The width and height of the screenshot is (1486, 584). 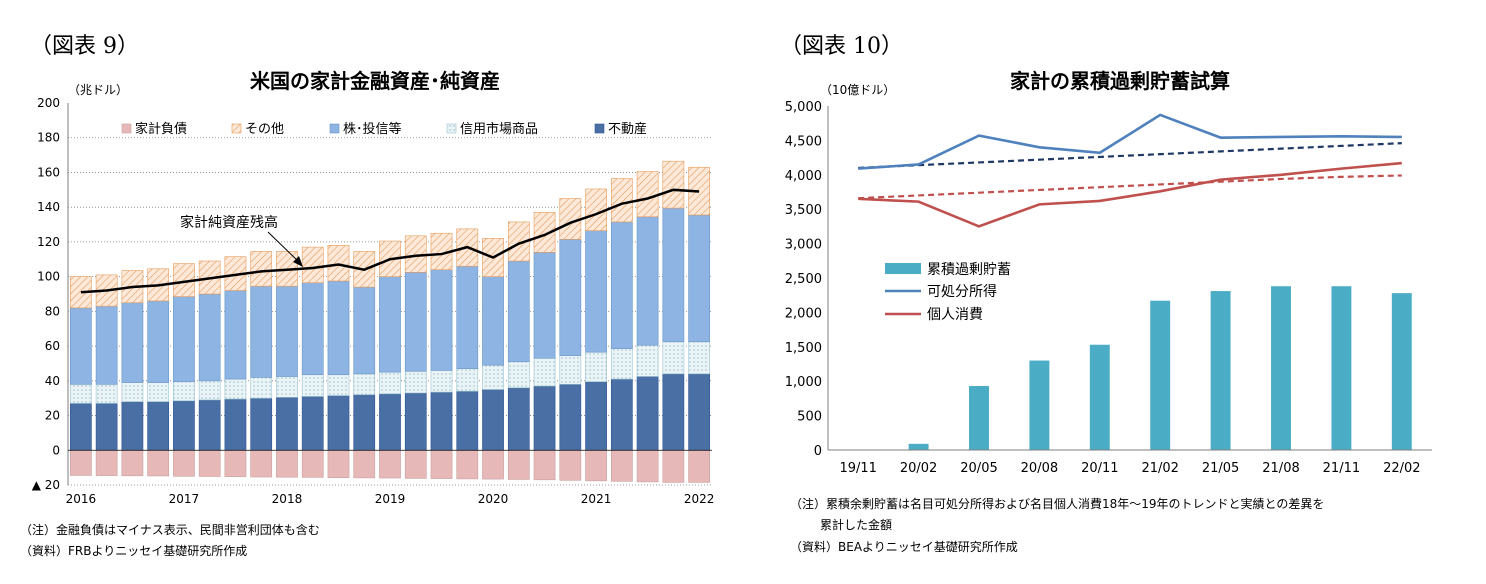 I want to click on left-annotation-arrowhead, so click(x=298, y=261).